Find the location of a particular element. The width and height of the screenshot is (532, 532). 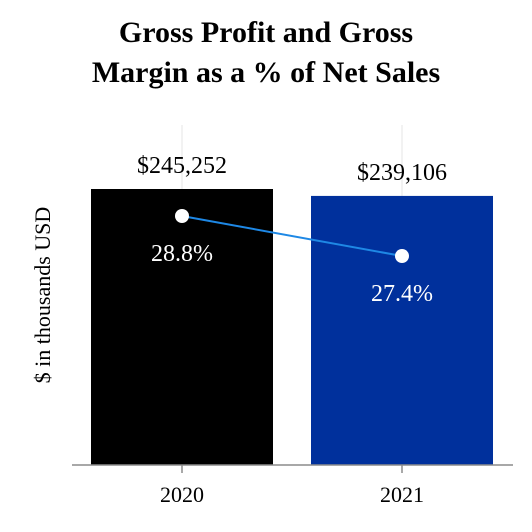

bar-value-label: $239,106 is located at coordinates (402, 173).